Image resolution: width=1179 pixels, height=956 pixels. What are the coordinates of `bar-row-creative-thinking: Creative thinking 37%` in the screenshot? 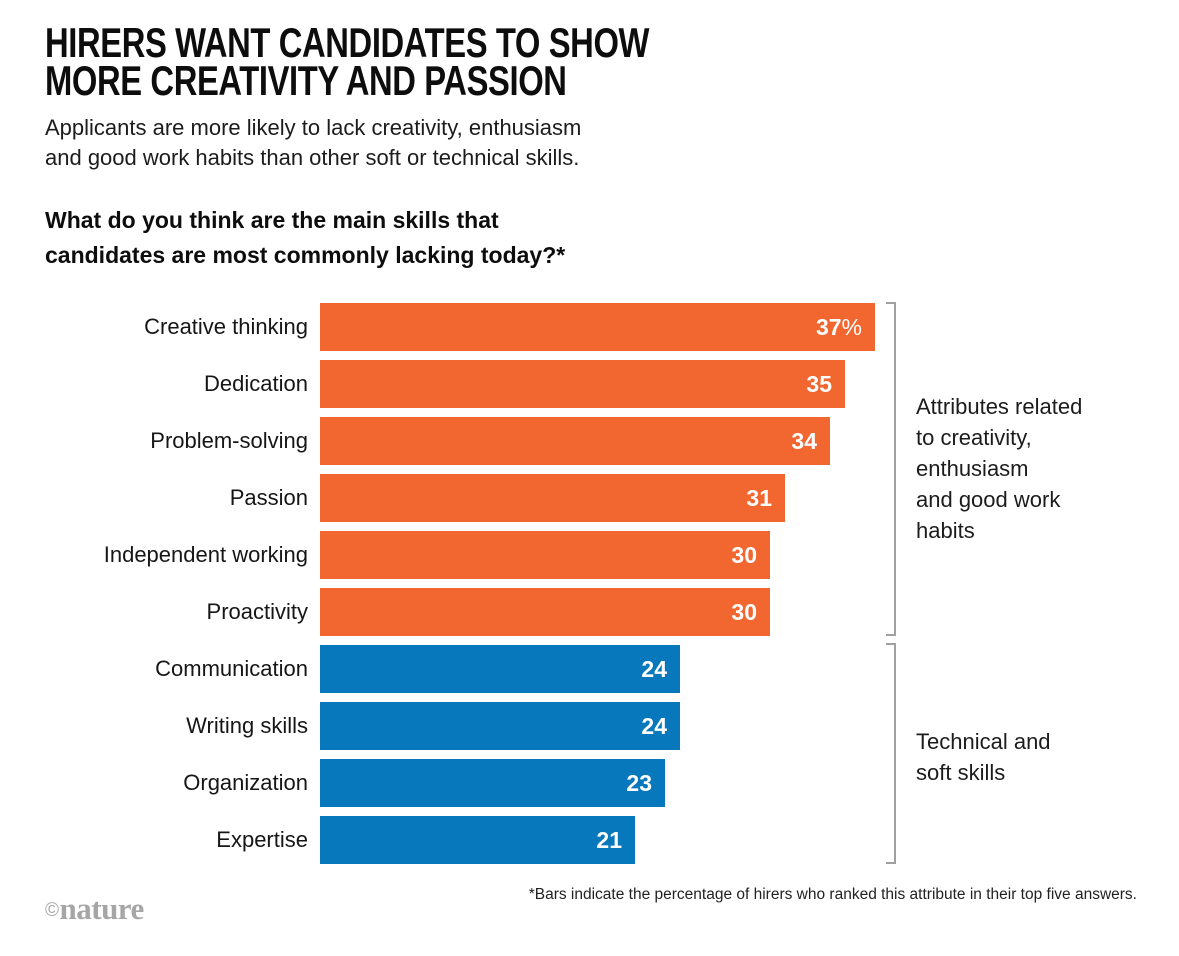 It's located at (437, 327).